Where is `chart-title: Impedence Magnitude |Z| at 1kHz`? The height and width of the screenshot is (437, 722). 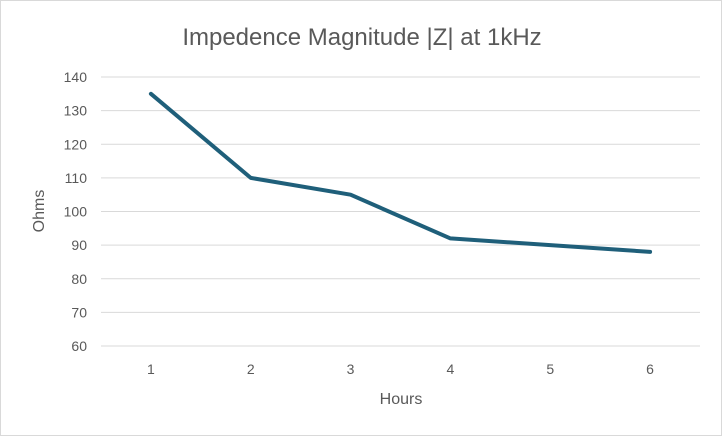 chart-title: Impedence Magnitude |Z| at 1kHz is located at coordinates (361, 37).